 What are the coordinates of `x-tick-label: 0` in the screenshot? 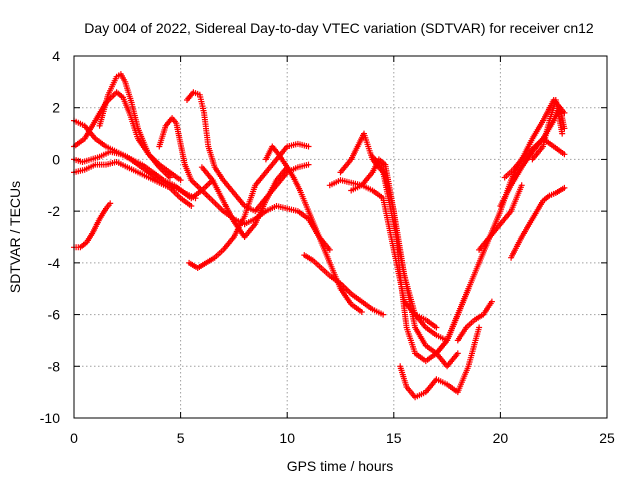 It's located at (74, 438).